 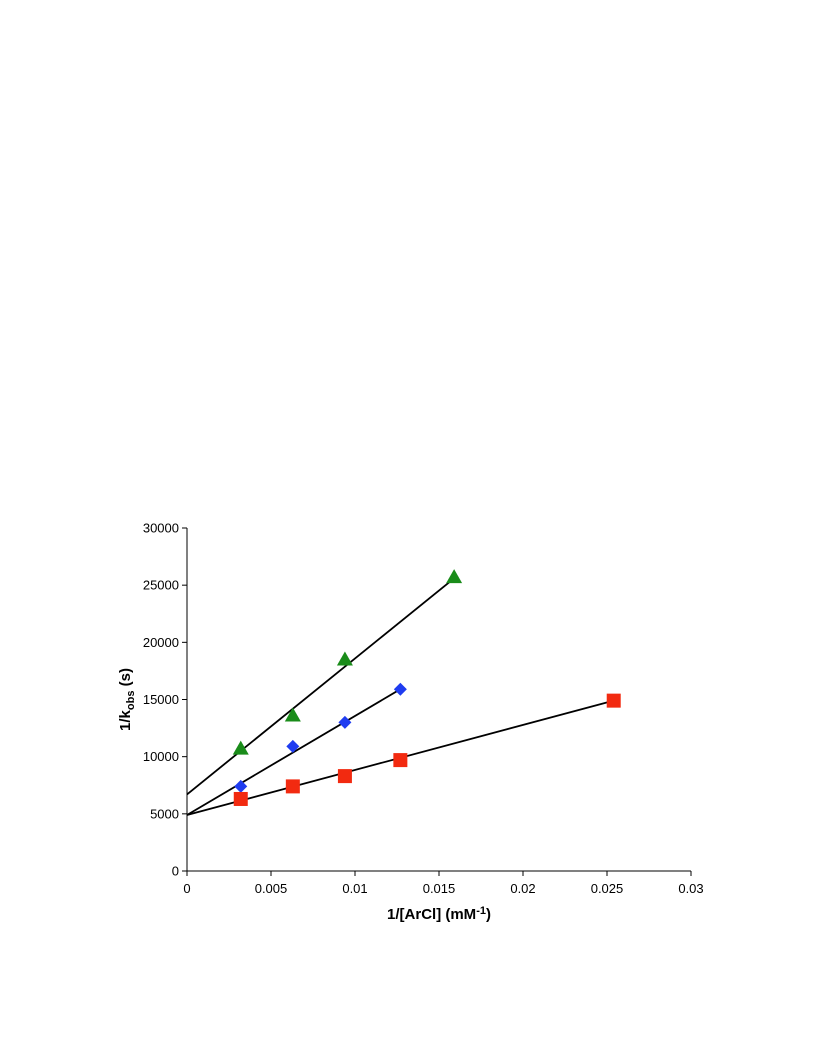 I want to click on y-tick-label: 0, so click(x=175, y=871).